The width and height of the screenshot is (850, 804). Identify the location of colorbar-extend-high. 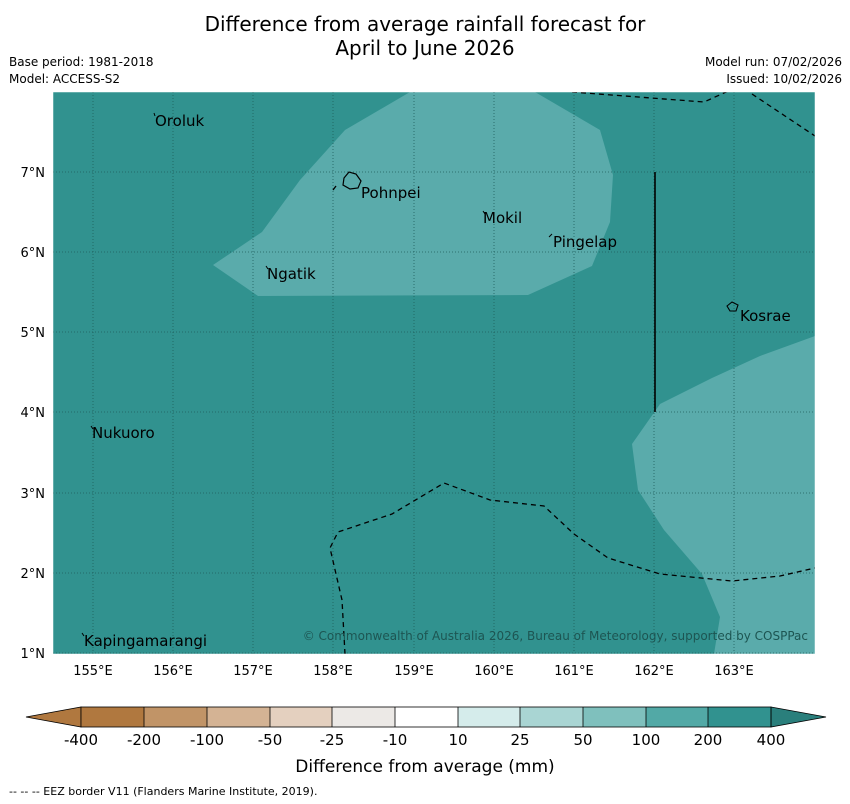
(798, 717).